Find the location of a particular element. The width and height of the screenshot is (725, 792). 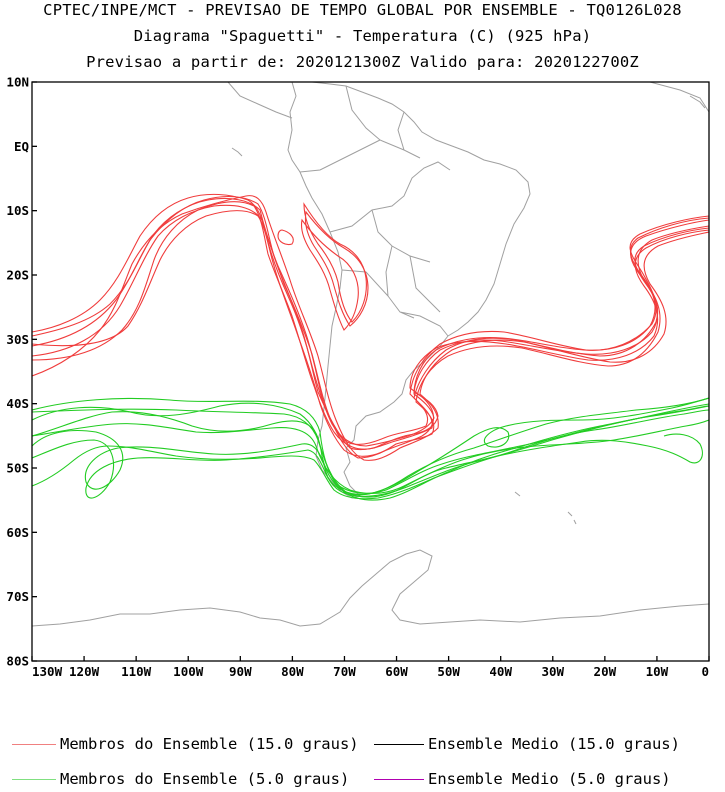

lat-tick-label: 50S is located at coordinates (17, 468).